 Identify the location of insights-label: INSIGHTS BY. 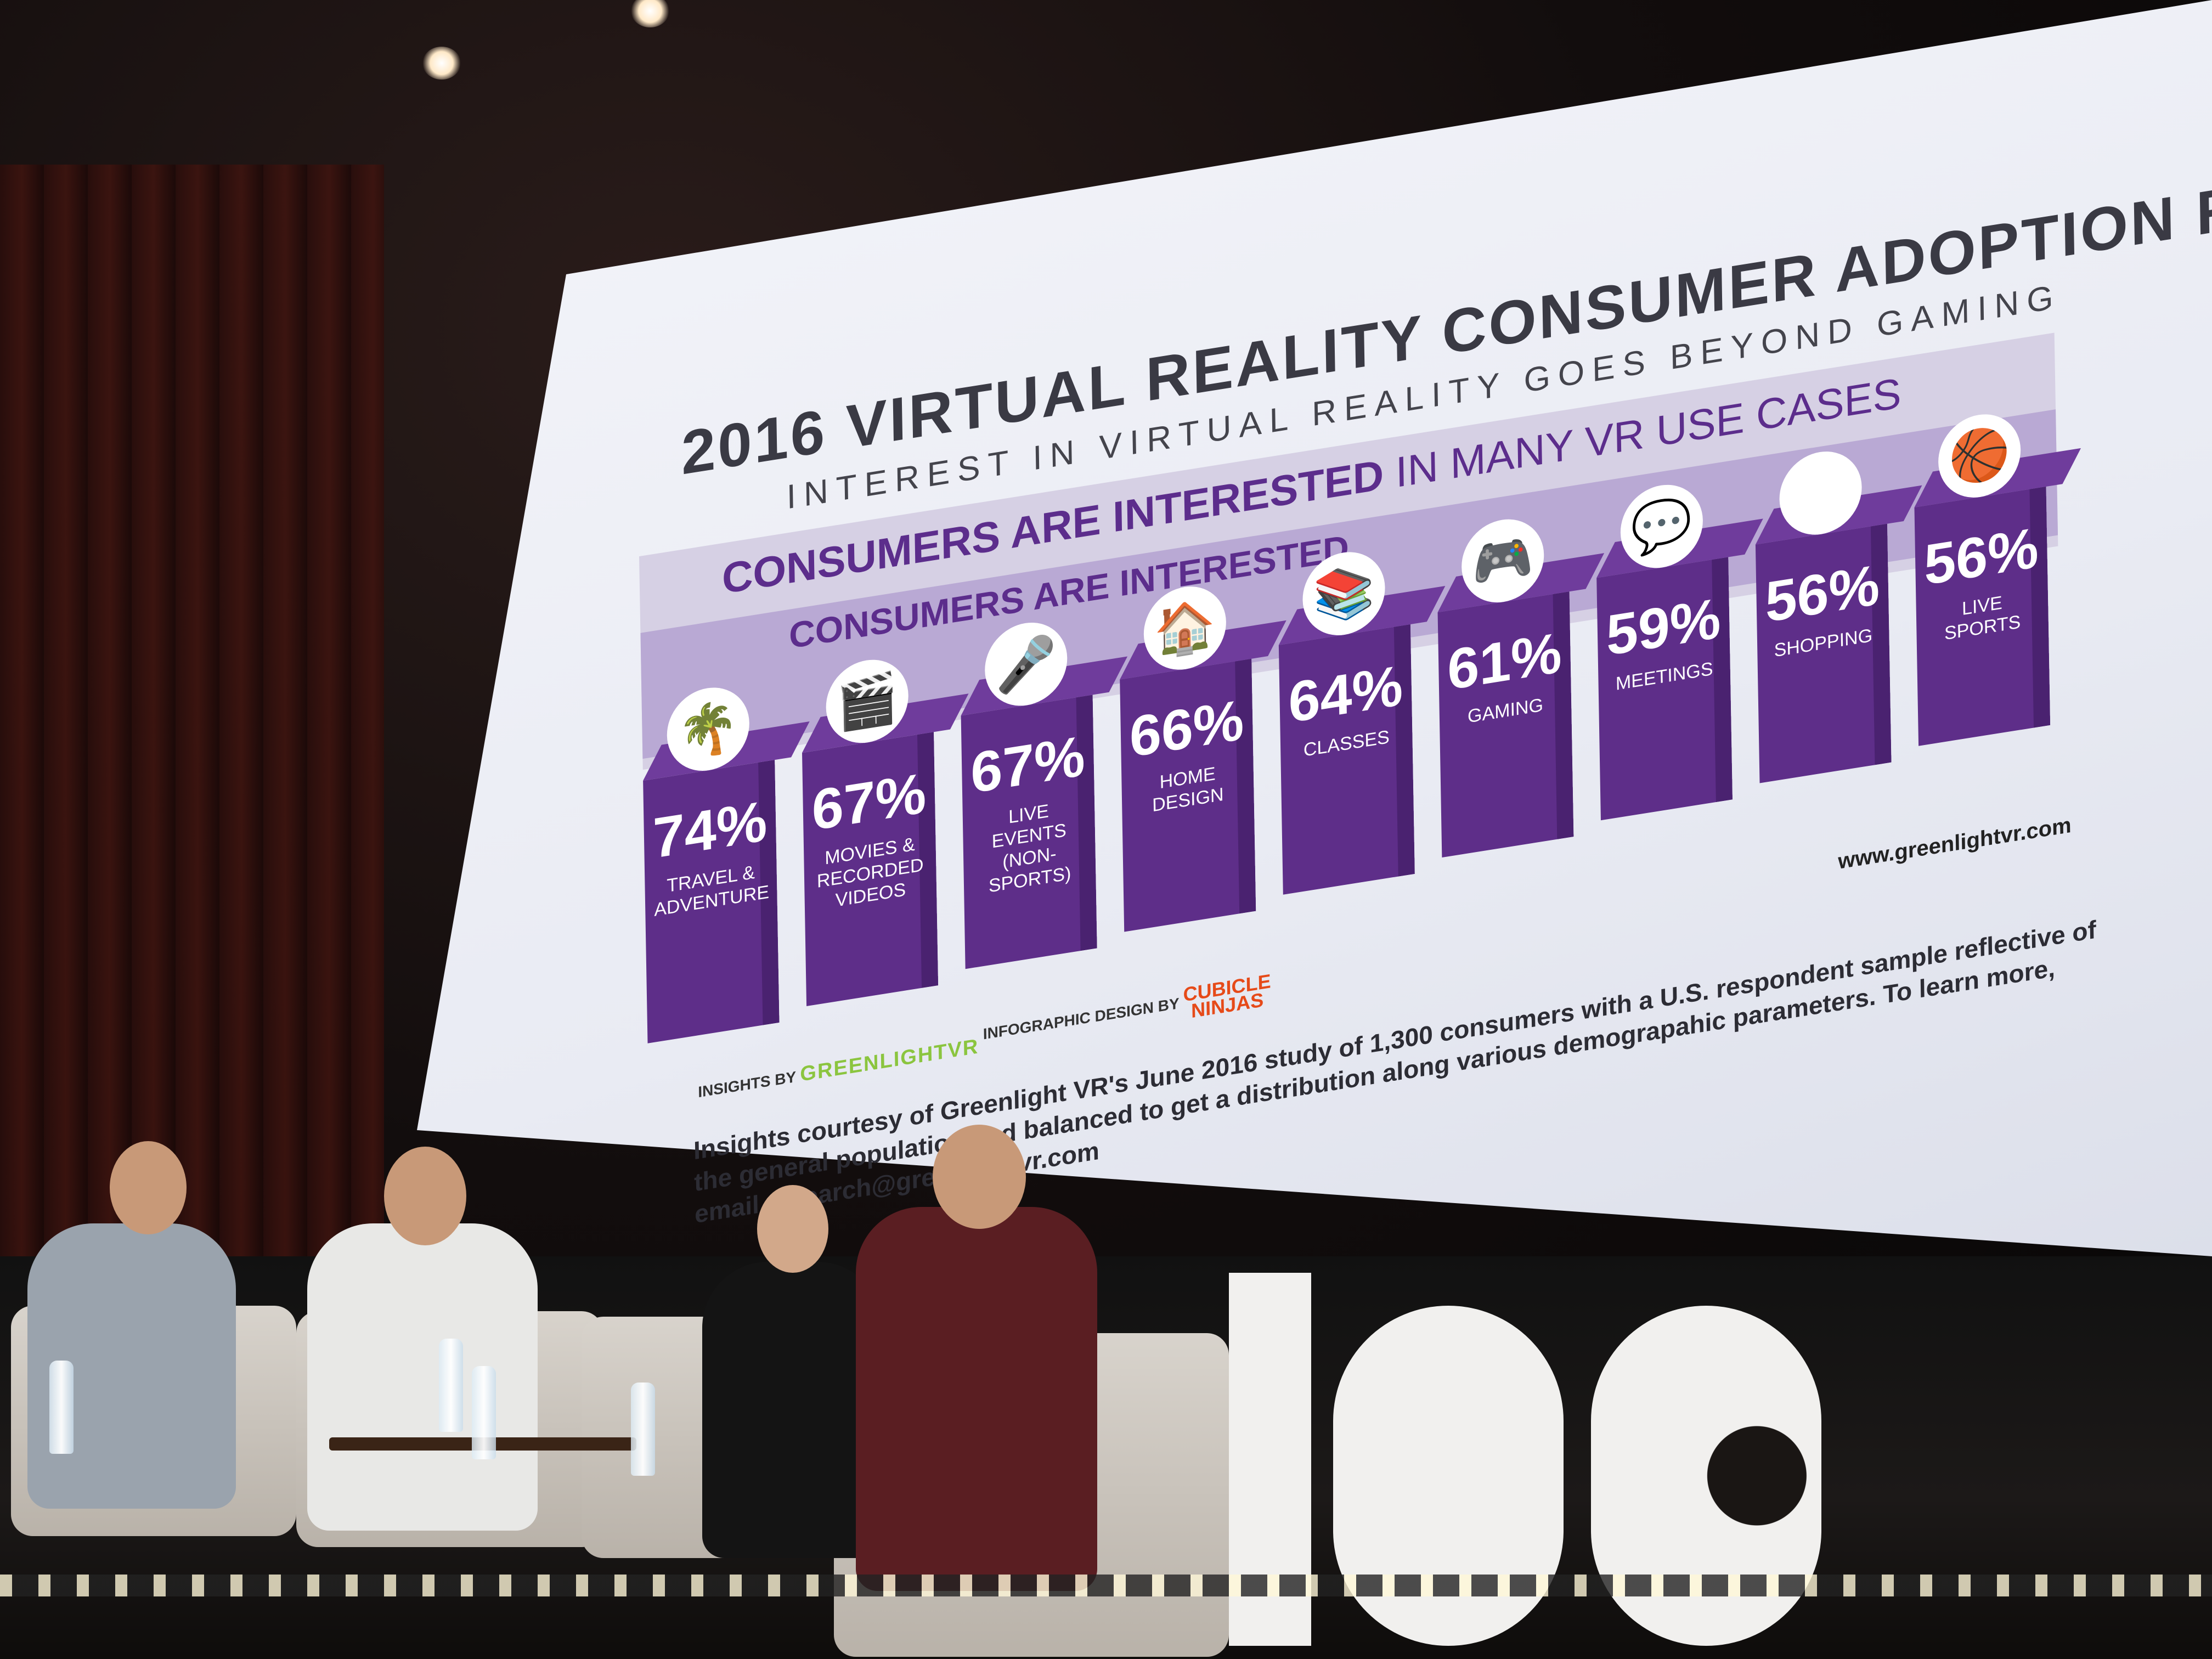
(747, 1084).